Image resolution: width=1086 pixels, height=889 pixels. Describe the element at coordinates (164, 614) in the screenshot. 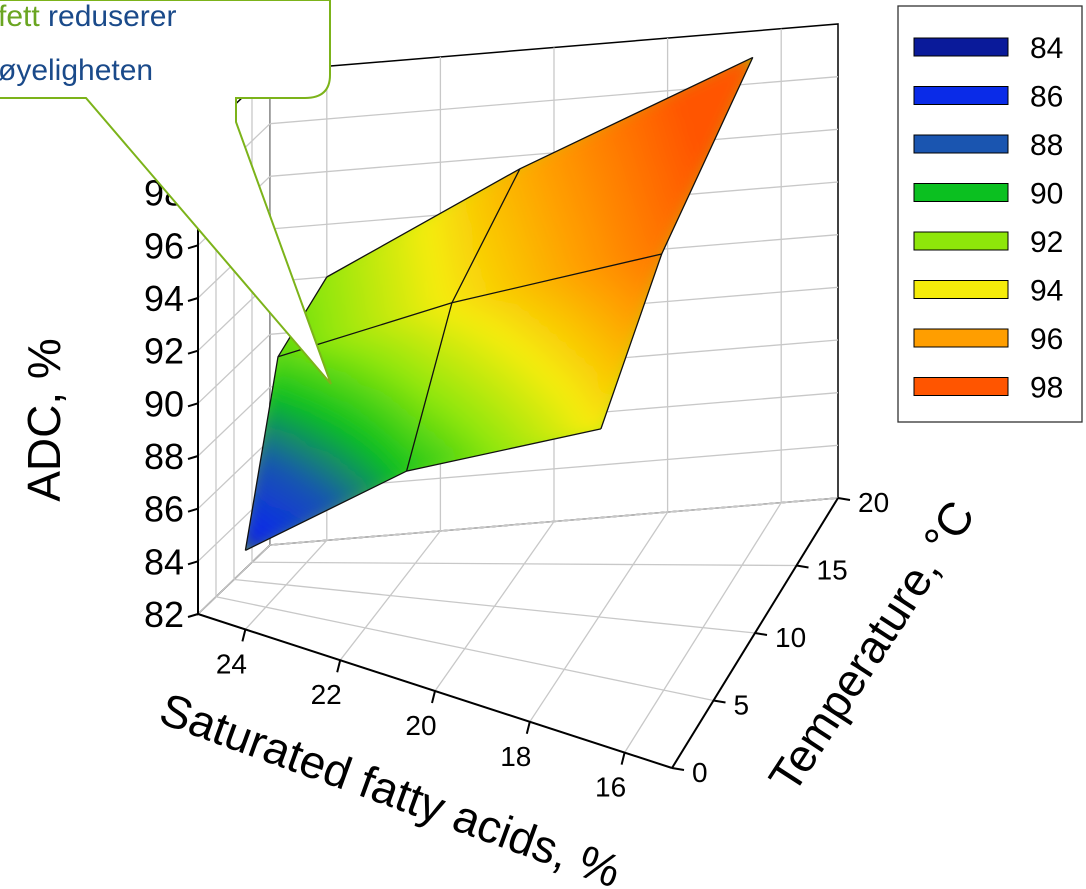

I see `z-tick-label: 82` at that location.